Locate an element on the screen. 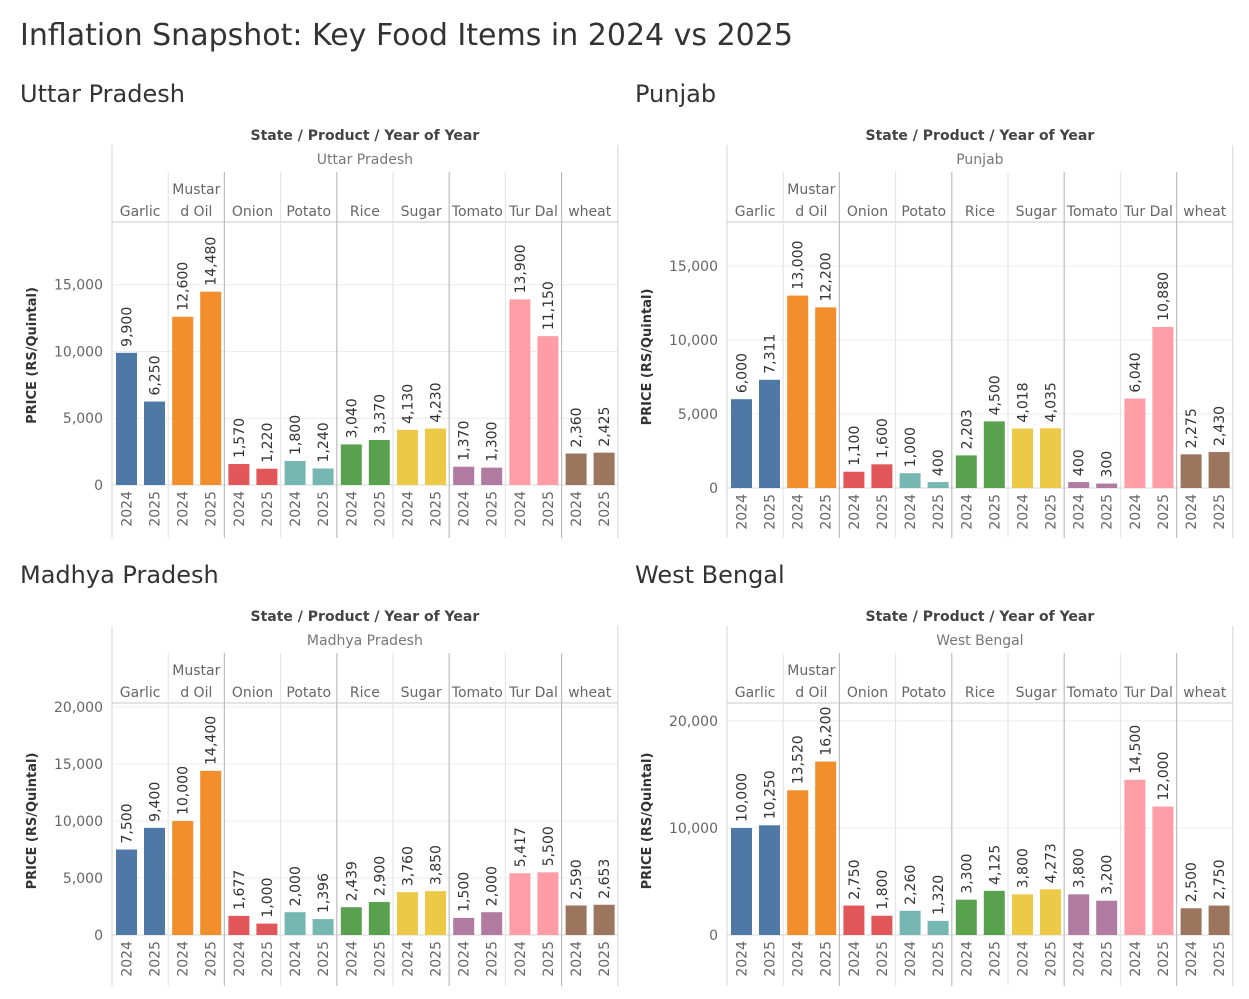 This screenshot has height=999, width=1249. data-label: 3,040 is located at coordinates (352, 418).